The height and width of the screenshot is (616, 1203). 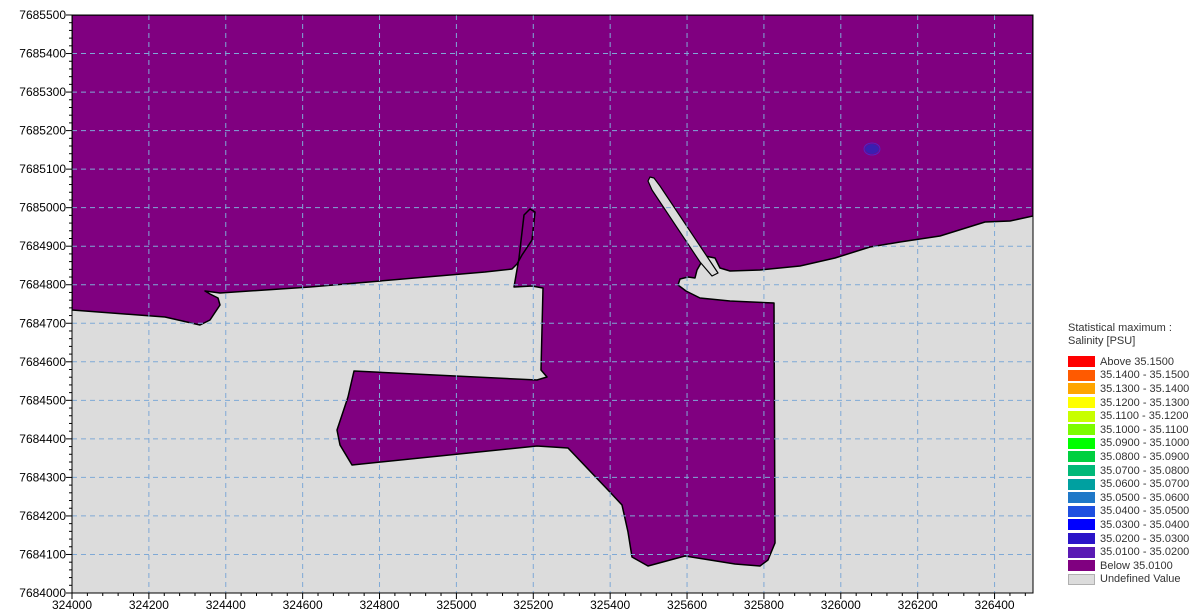 I want to click on x-tick-label: 325000, so click(x=456, y=605).